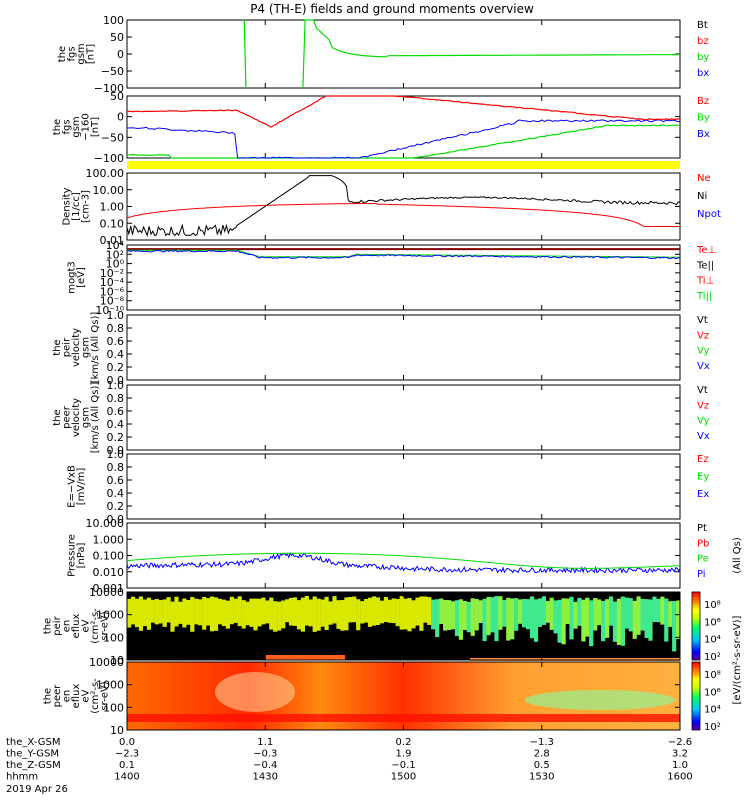 The image size is (750, 800). What do you see at coordinates (113, 20) in the screenshot?
I see `y-tick-label: 100` at bounding box center [113, 20].